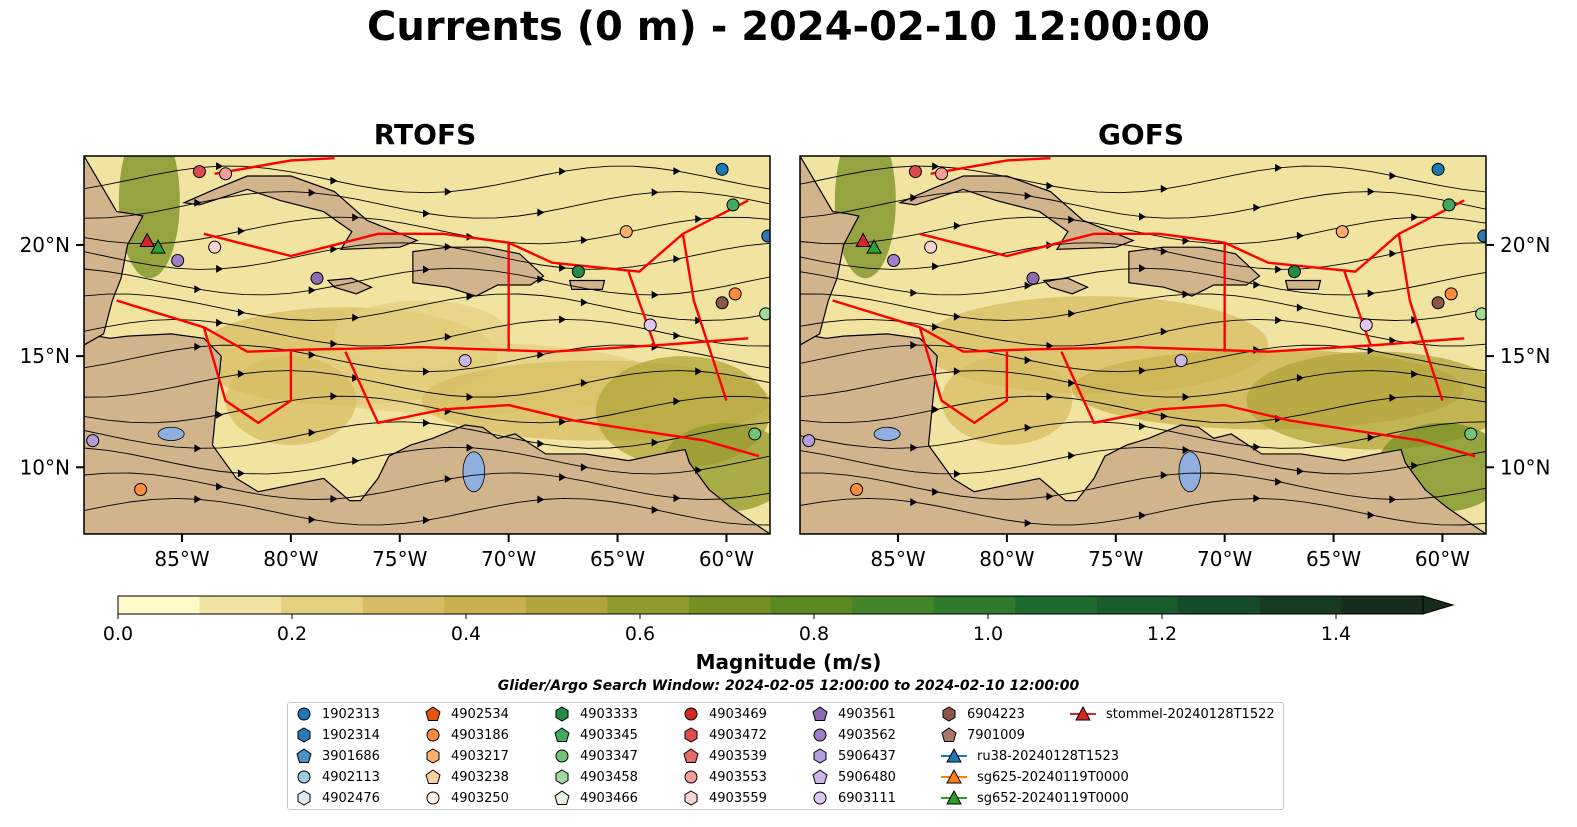 The height and width of the screenshot is (827, 1577). Describe the element at coordinates (1035, 798) in the screenshot. I see `legend-item: sg652-20240119T0000` at that location.